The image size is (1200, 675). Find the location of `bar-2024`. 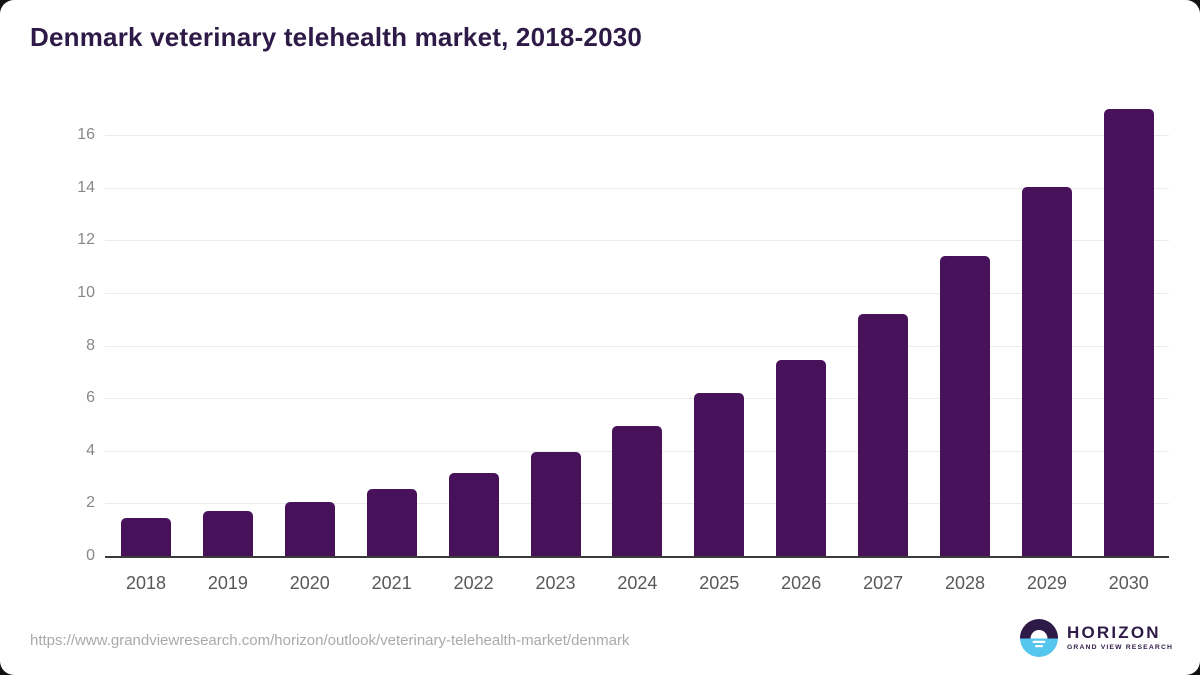

bar-2024 is located at coordinates (637, 490).